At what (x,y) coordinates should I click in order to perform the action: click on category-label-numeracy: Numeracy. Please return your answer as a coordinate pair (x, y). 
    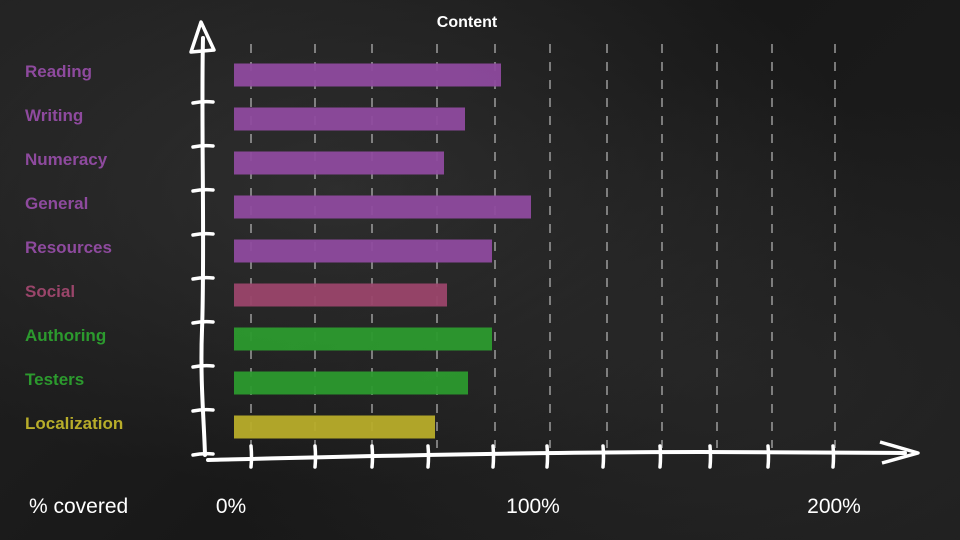
    Looking at the image, I should click on (66, 159).